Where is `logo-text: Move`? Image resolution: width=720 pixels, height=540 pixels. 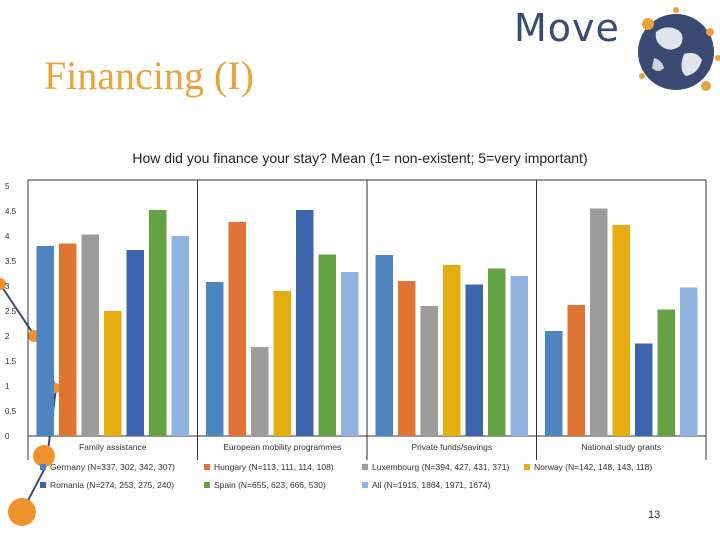 logo-text: Move is located at coordinates (567, 28).